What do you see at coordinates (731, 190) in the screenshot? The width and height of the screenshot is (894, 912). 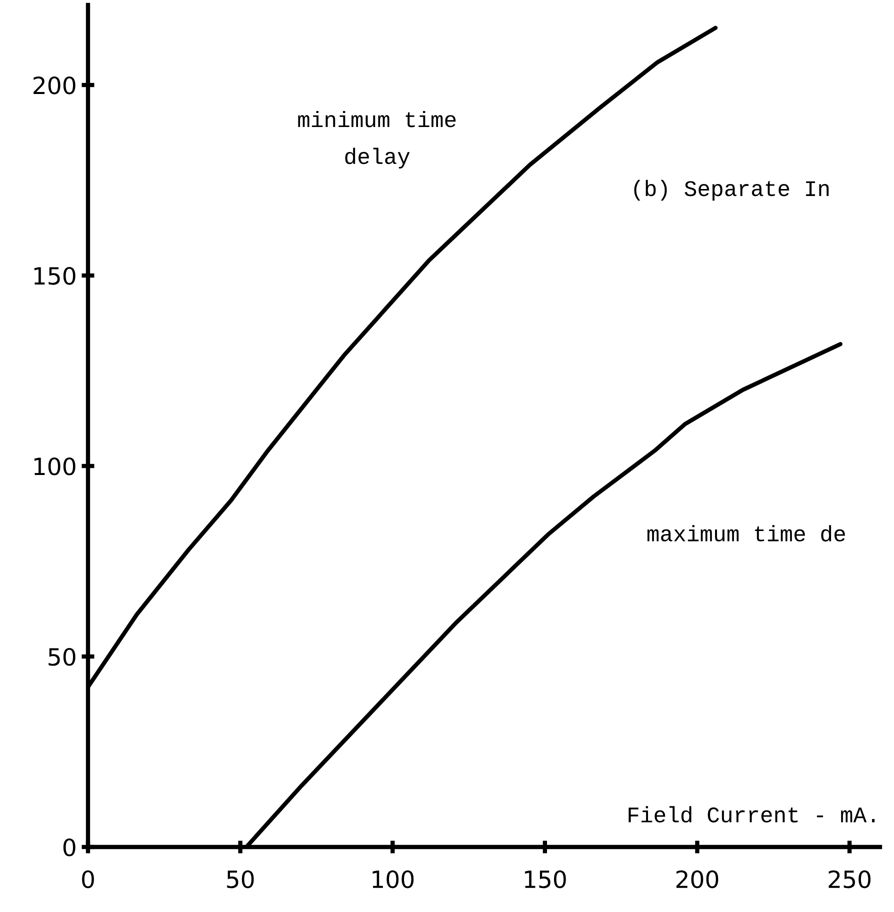 I see `annotation: (b) Separate In` at bounding box center [731, 190].